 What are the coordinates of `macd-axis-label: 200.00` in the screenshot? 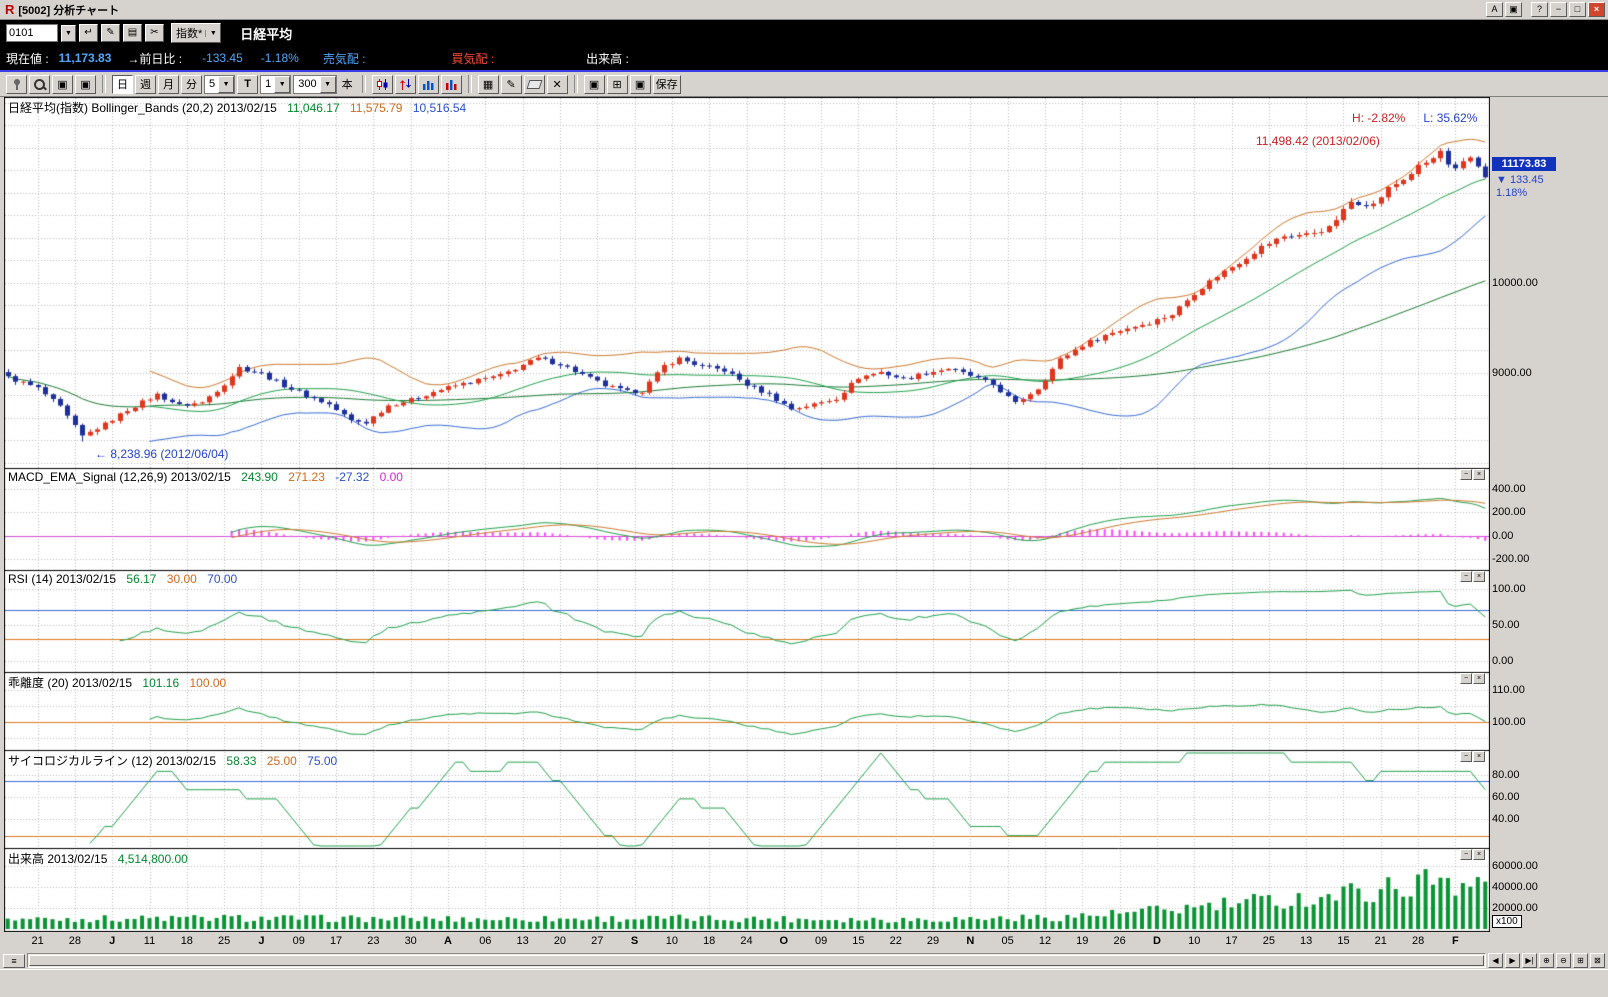 It's located at (1509, 512).